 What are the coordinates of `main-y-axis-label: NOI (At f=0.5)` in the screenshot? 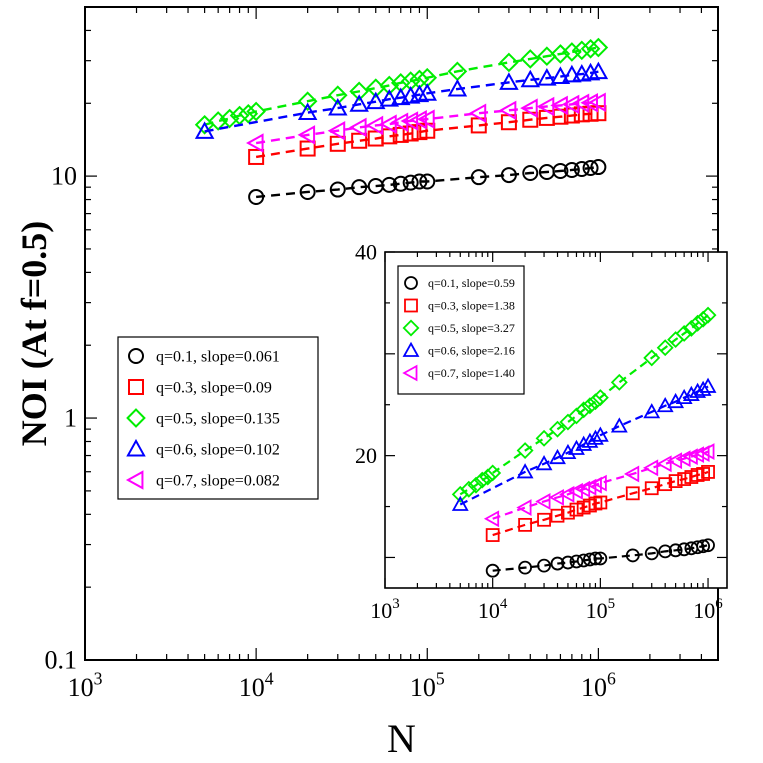 It's located at (34, 333).